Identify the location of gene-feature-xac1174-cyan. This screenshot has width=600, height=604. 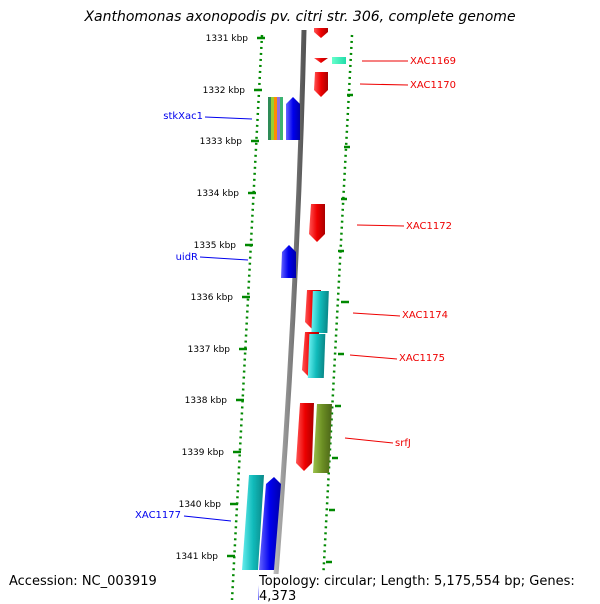
(320, 312).